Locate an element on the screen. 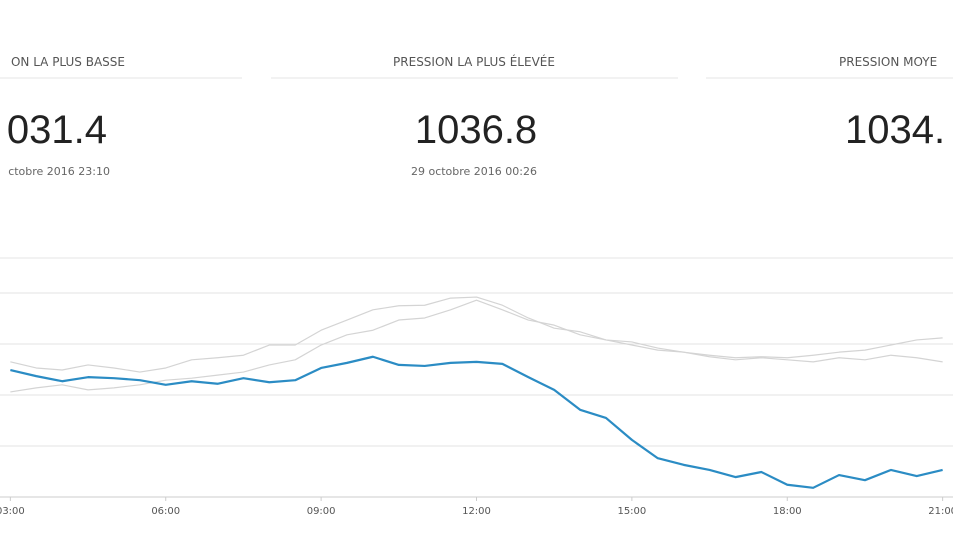  stat-value: 031.4 is located at coordinates (57, 130).